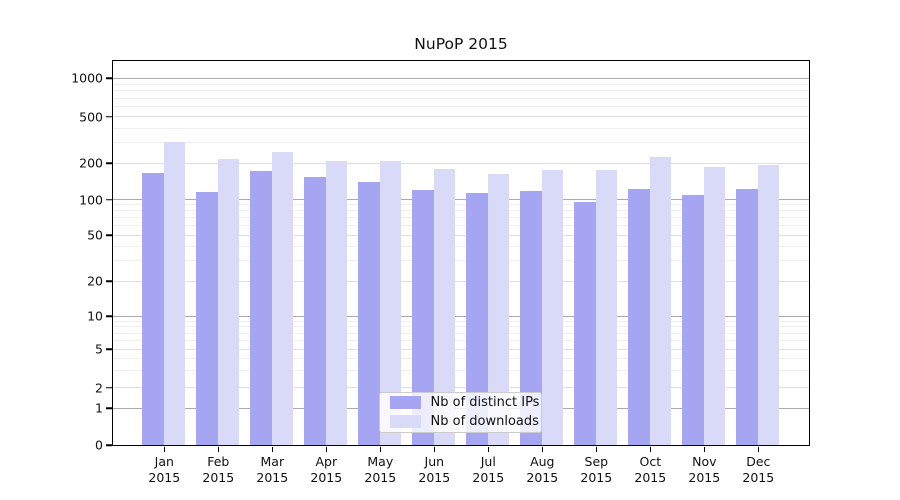  I want to click on x-tick-label-sep: Sep 2015, so click(596, 470).